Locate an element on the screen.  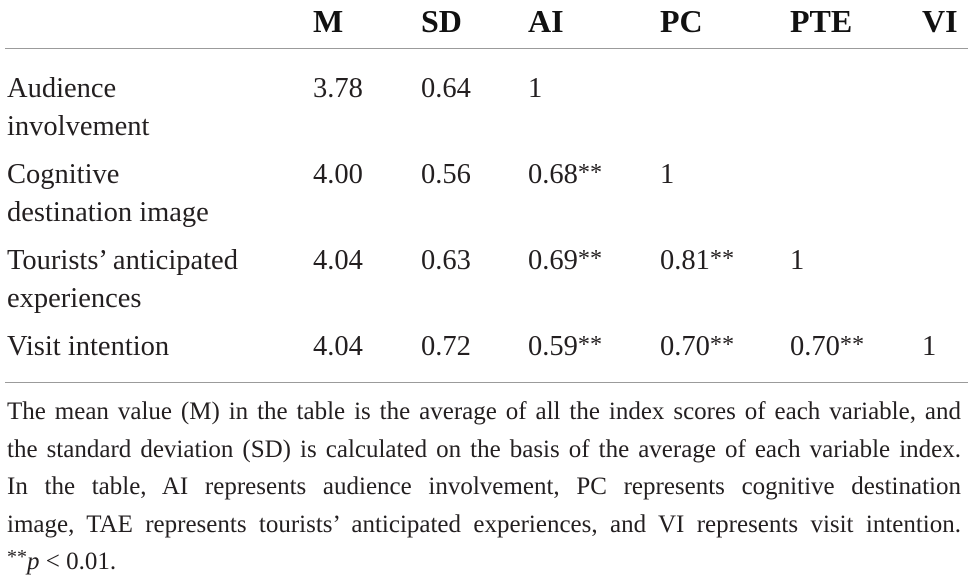
row-label-line: experiences is located at coordinates (74, 298).